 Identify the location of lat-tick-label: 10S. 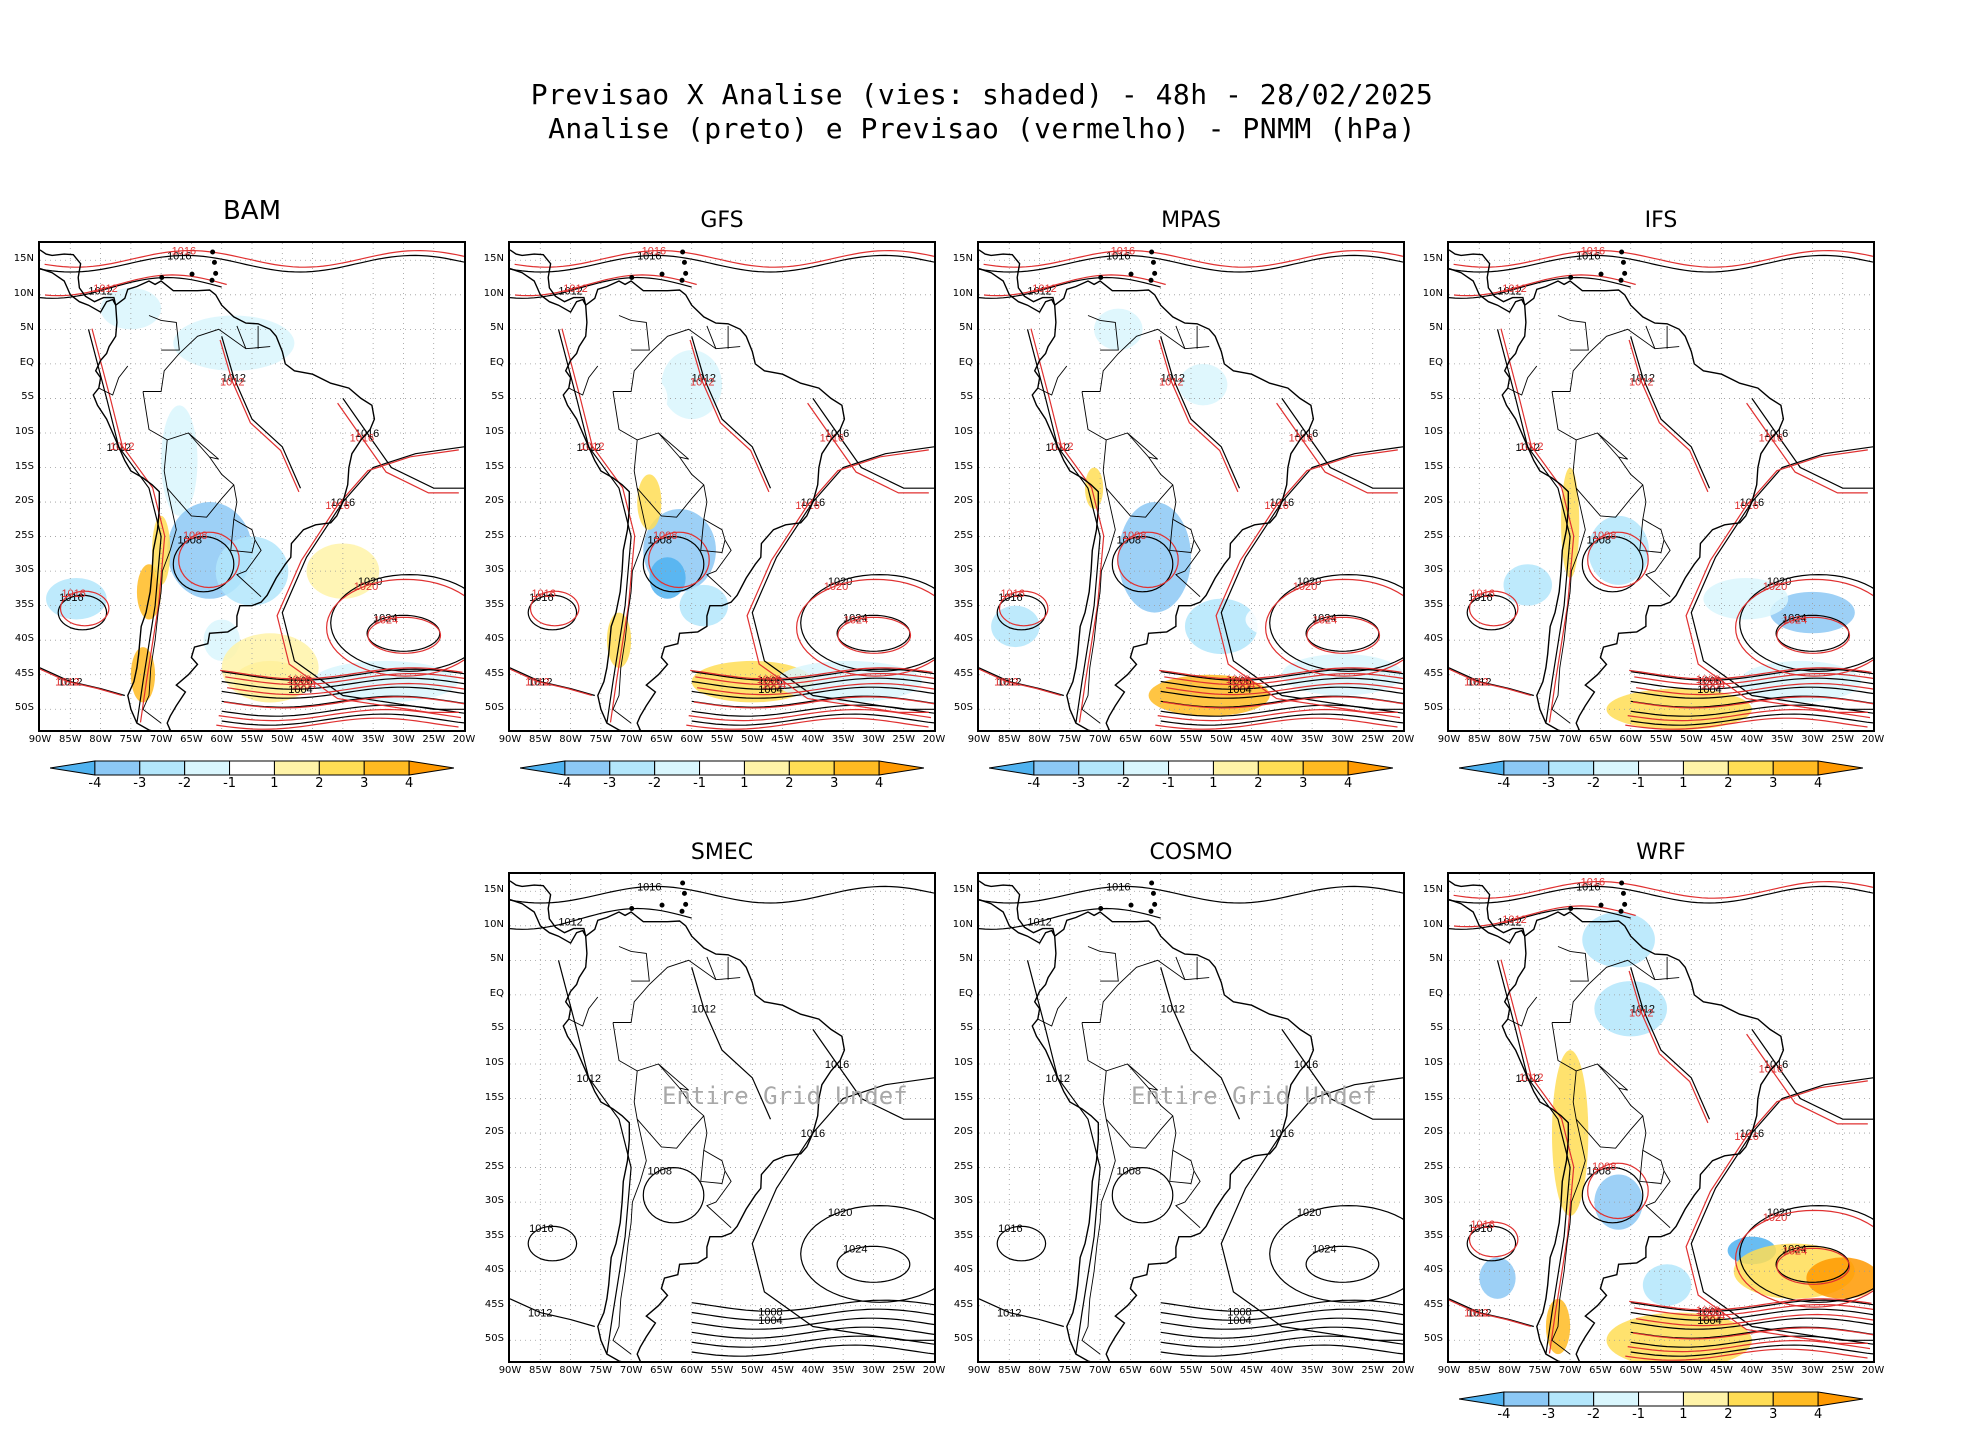
(963, 431).